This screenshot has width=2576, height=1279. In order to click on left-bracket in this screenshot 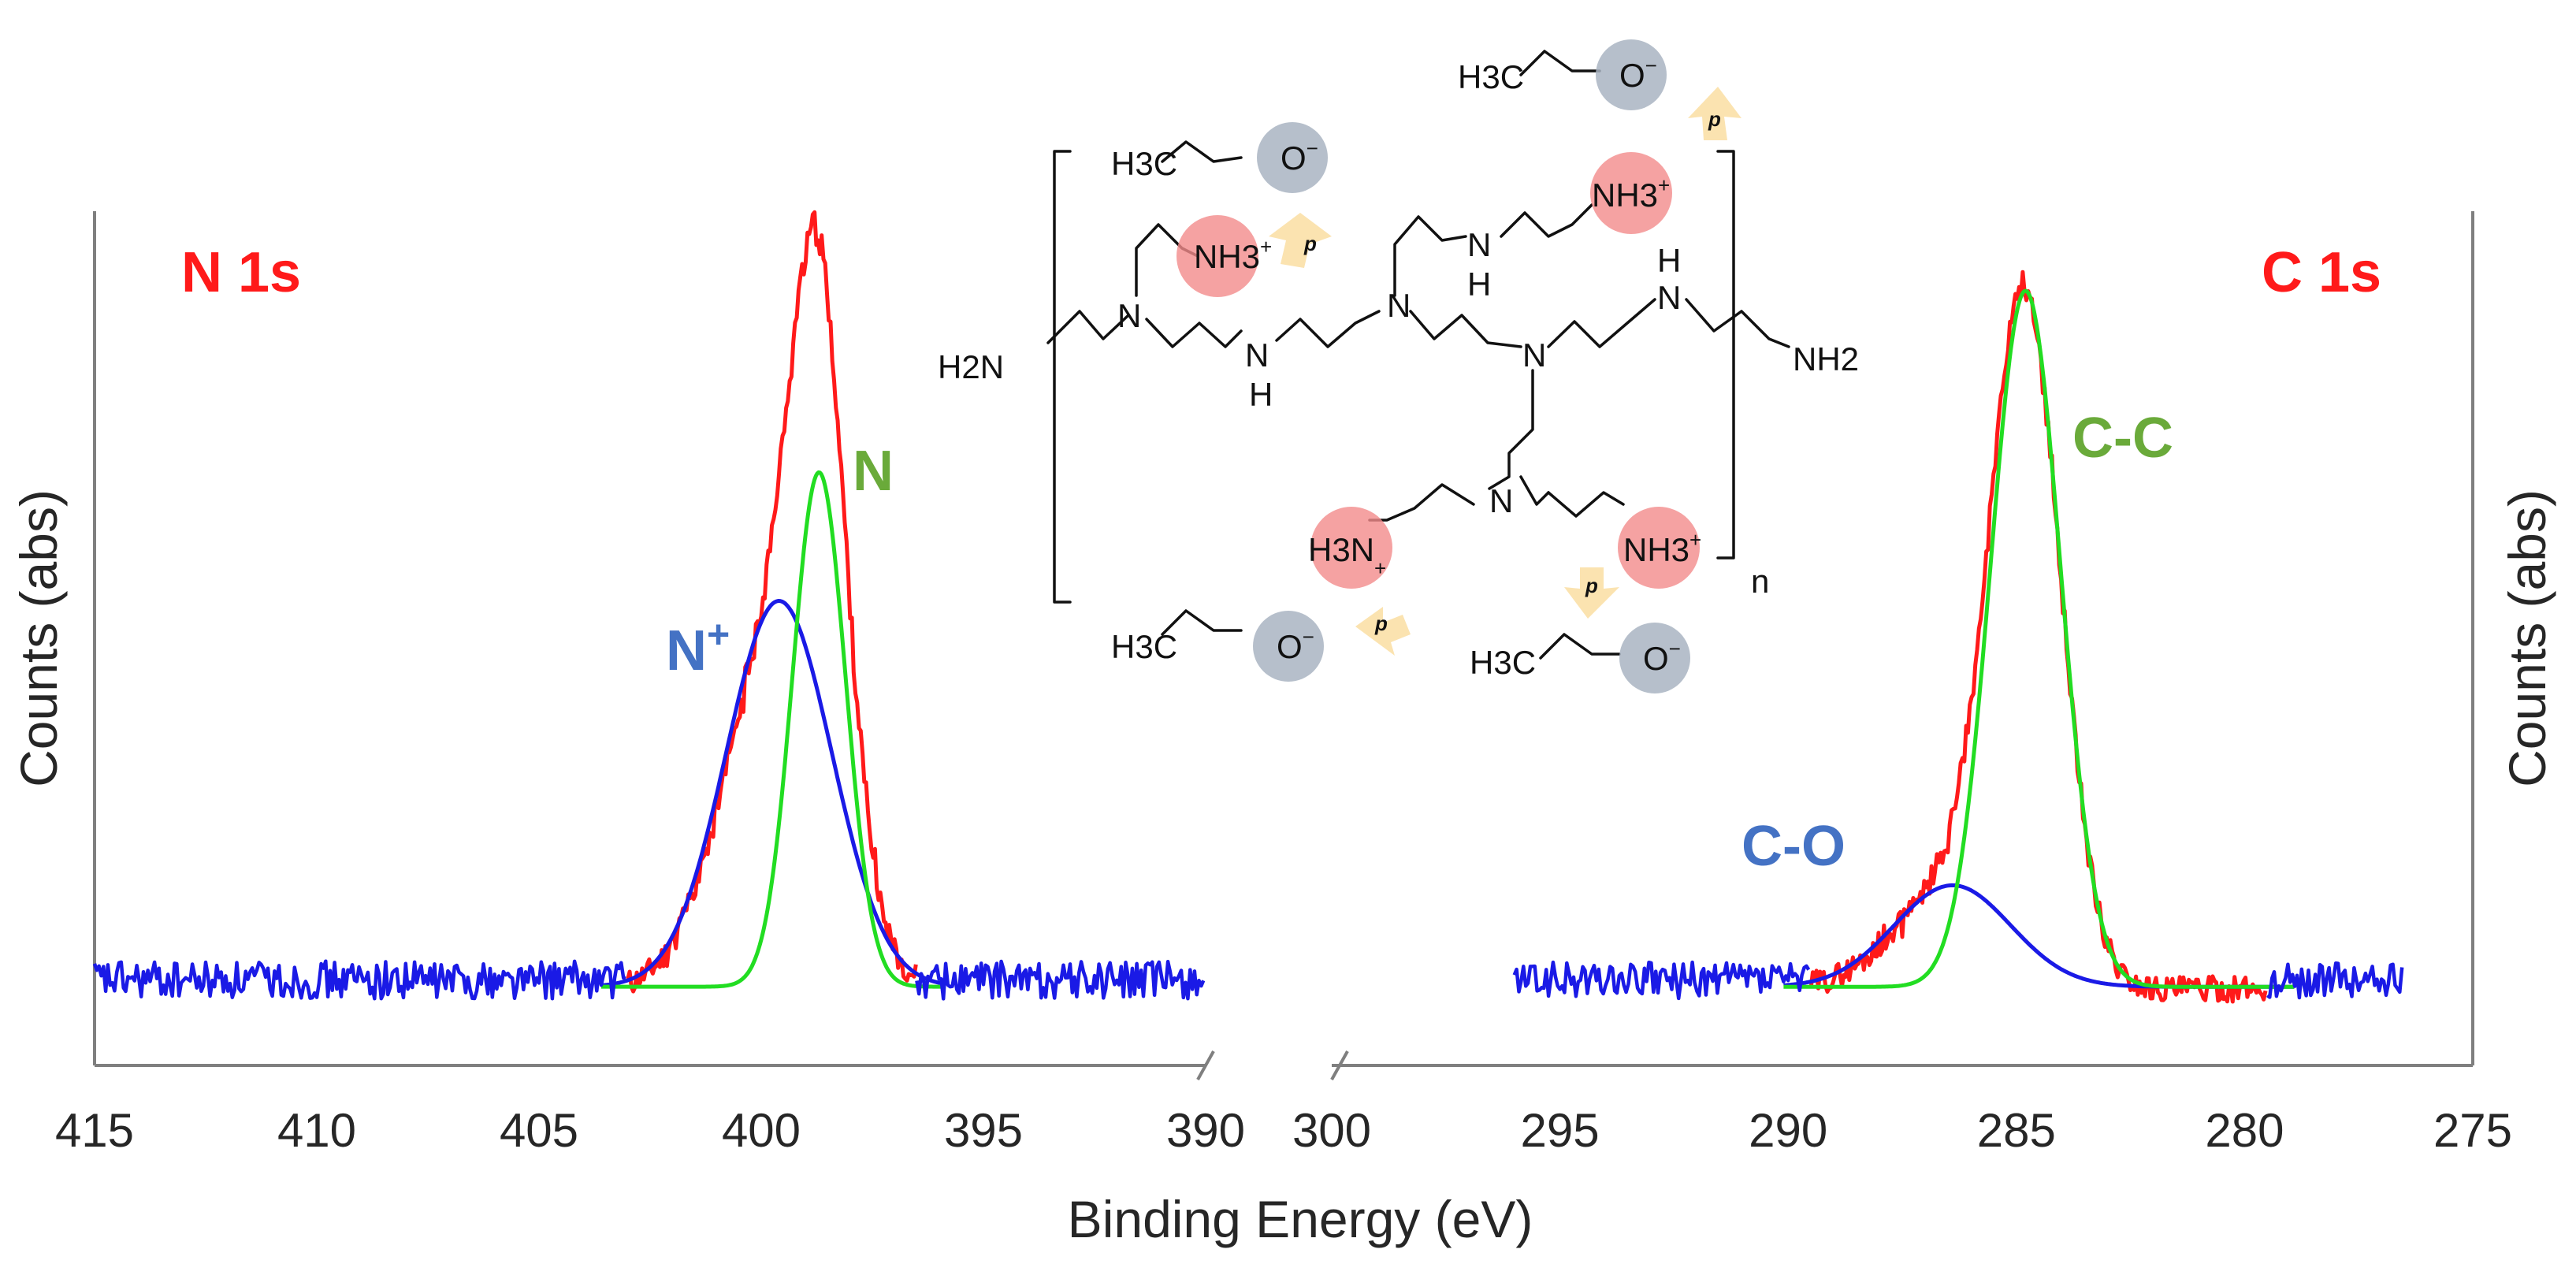, I will do `click(1062, 377)`.